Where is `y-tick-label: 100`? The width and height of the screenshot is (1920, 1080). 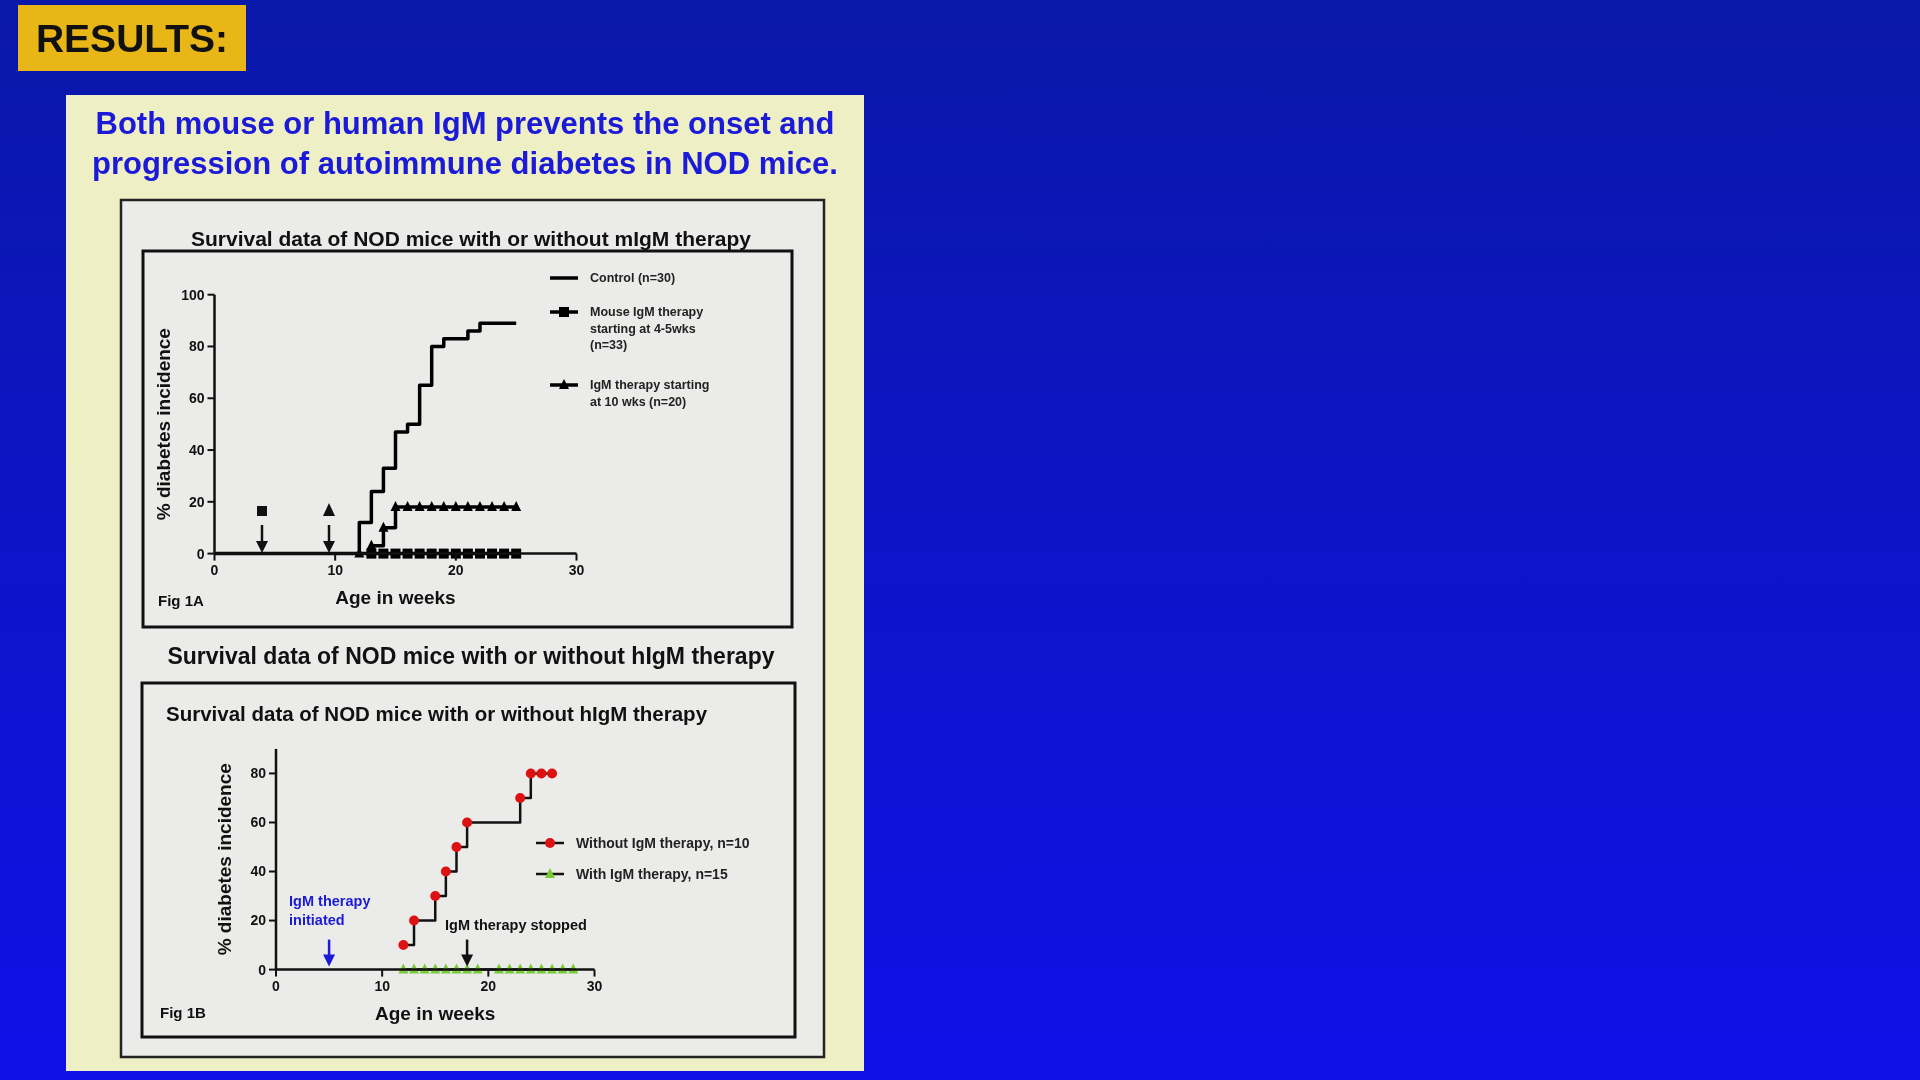
y-tick-label: 100 is located at coordinates (193, 294).